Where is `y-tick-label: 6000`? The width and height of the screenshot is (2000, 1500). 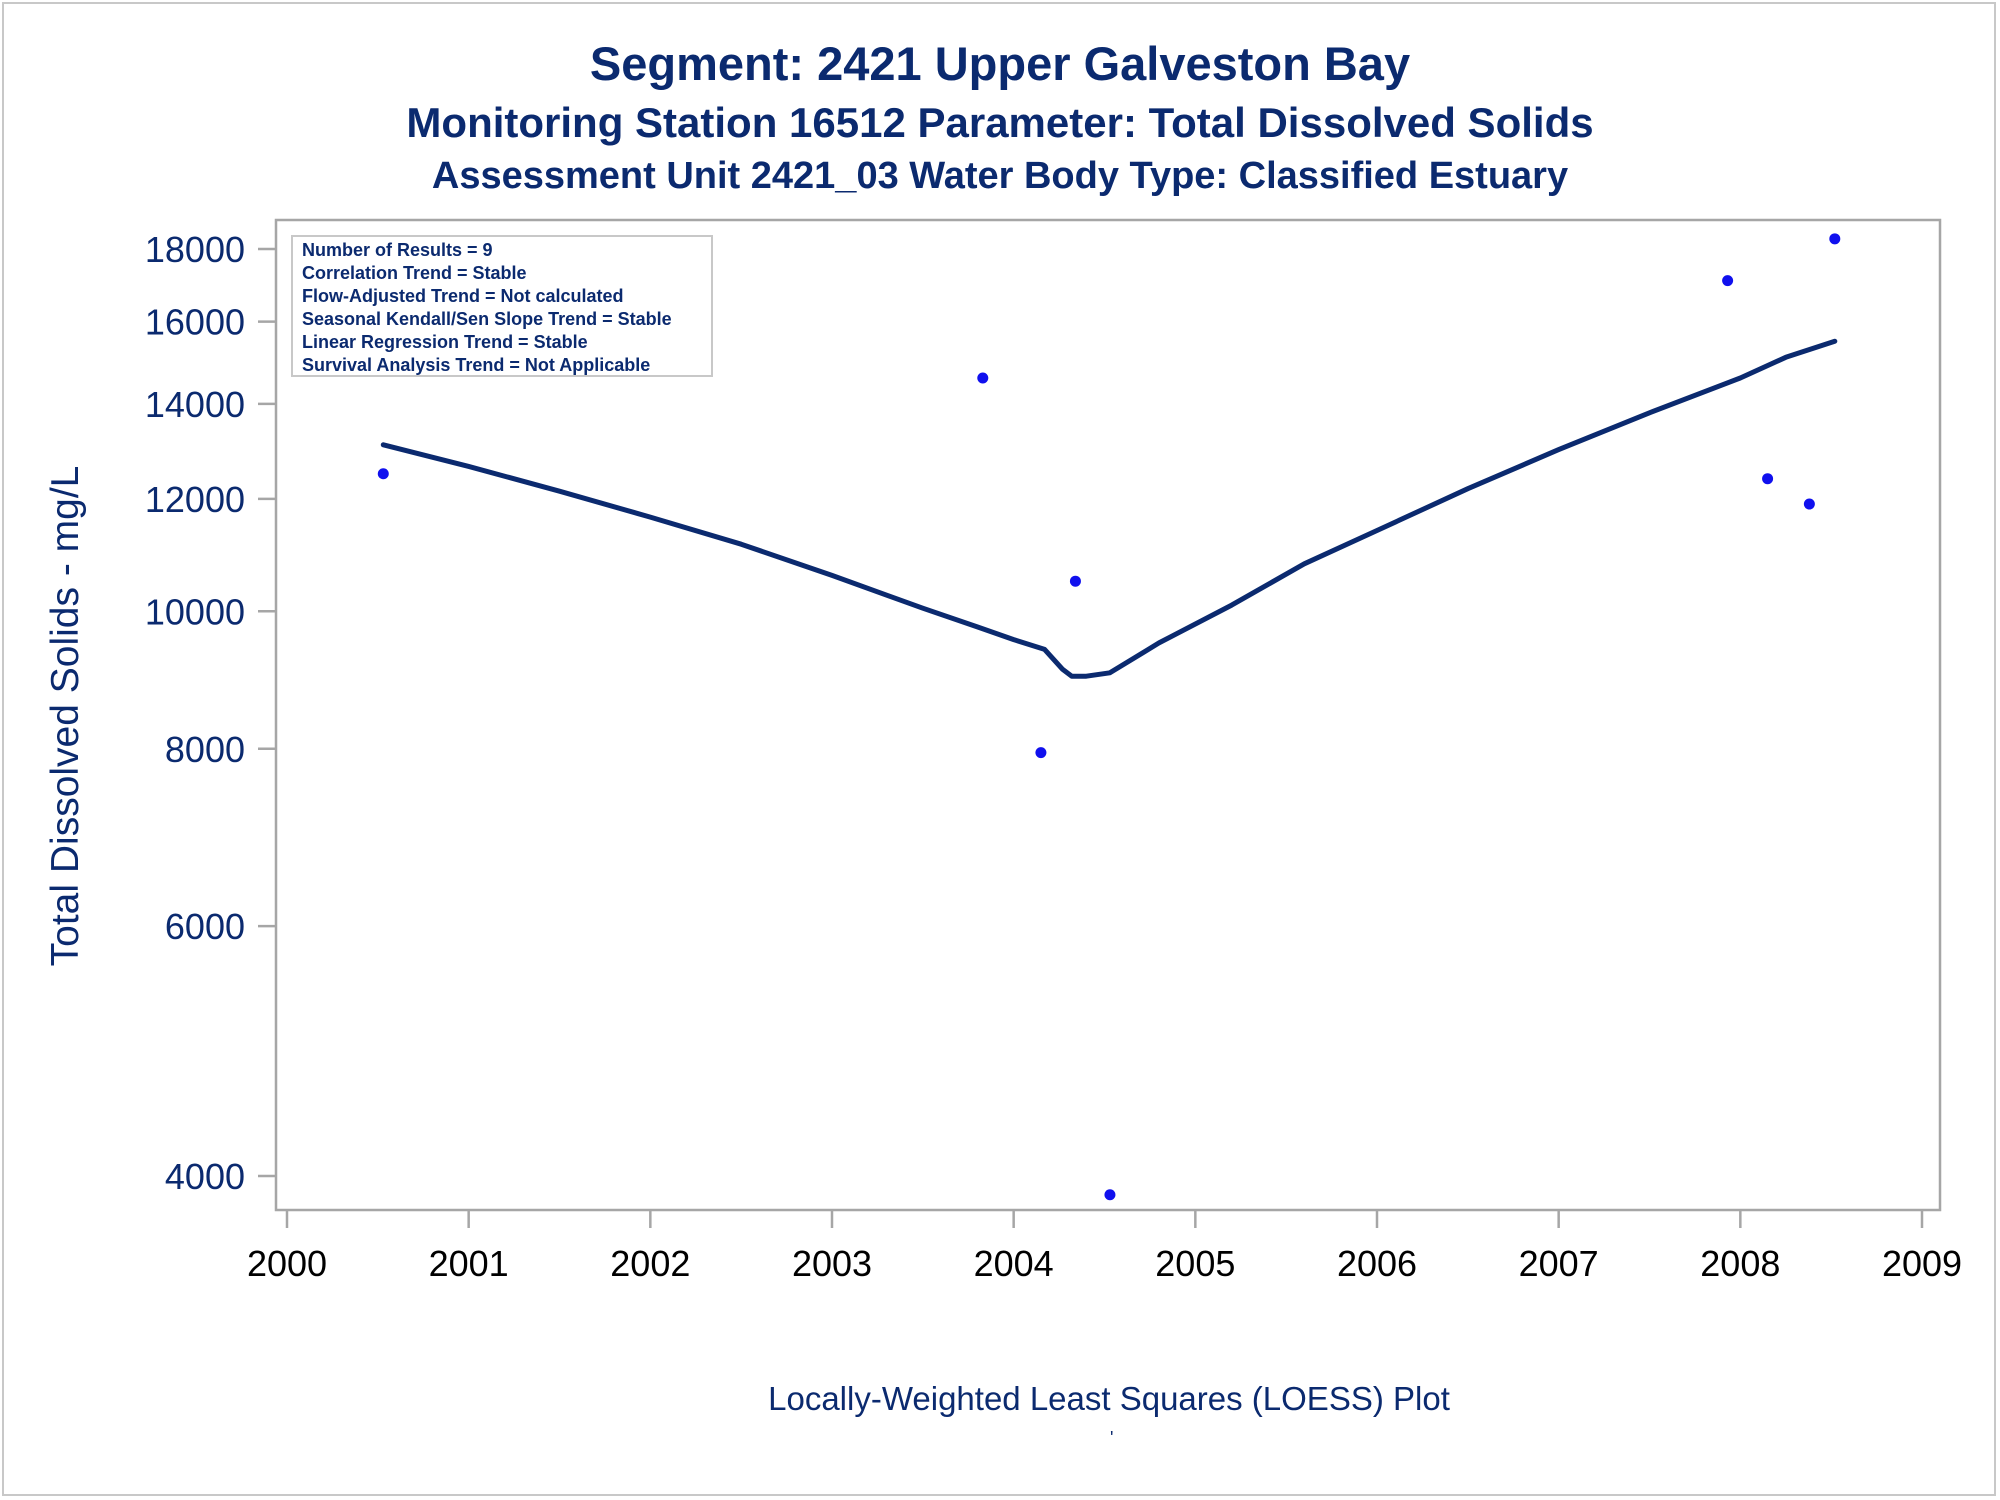
y-tick-label: 6000 is located at coordinates (205, 926).